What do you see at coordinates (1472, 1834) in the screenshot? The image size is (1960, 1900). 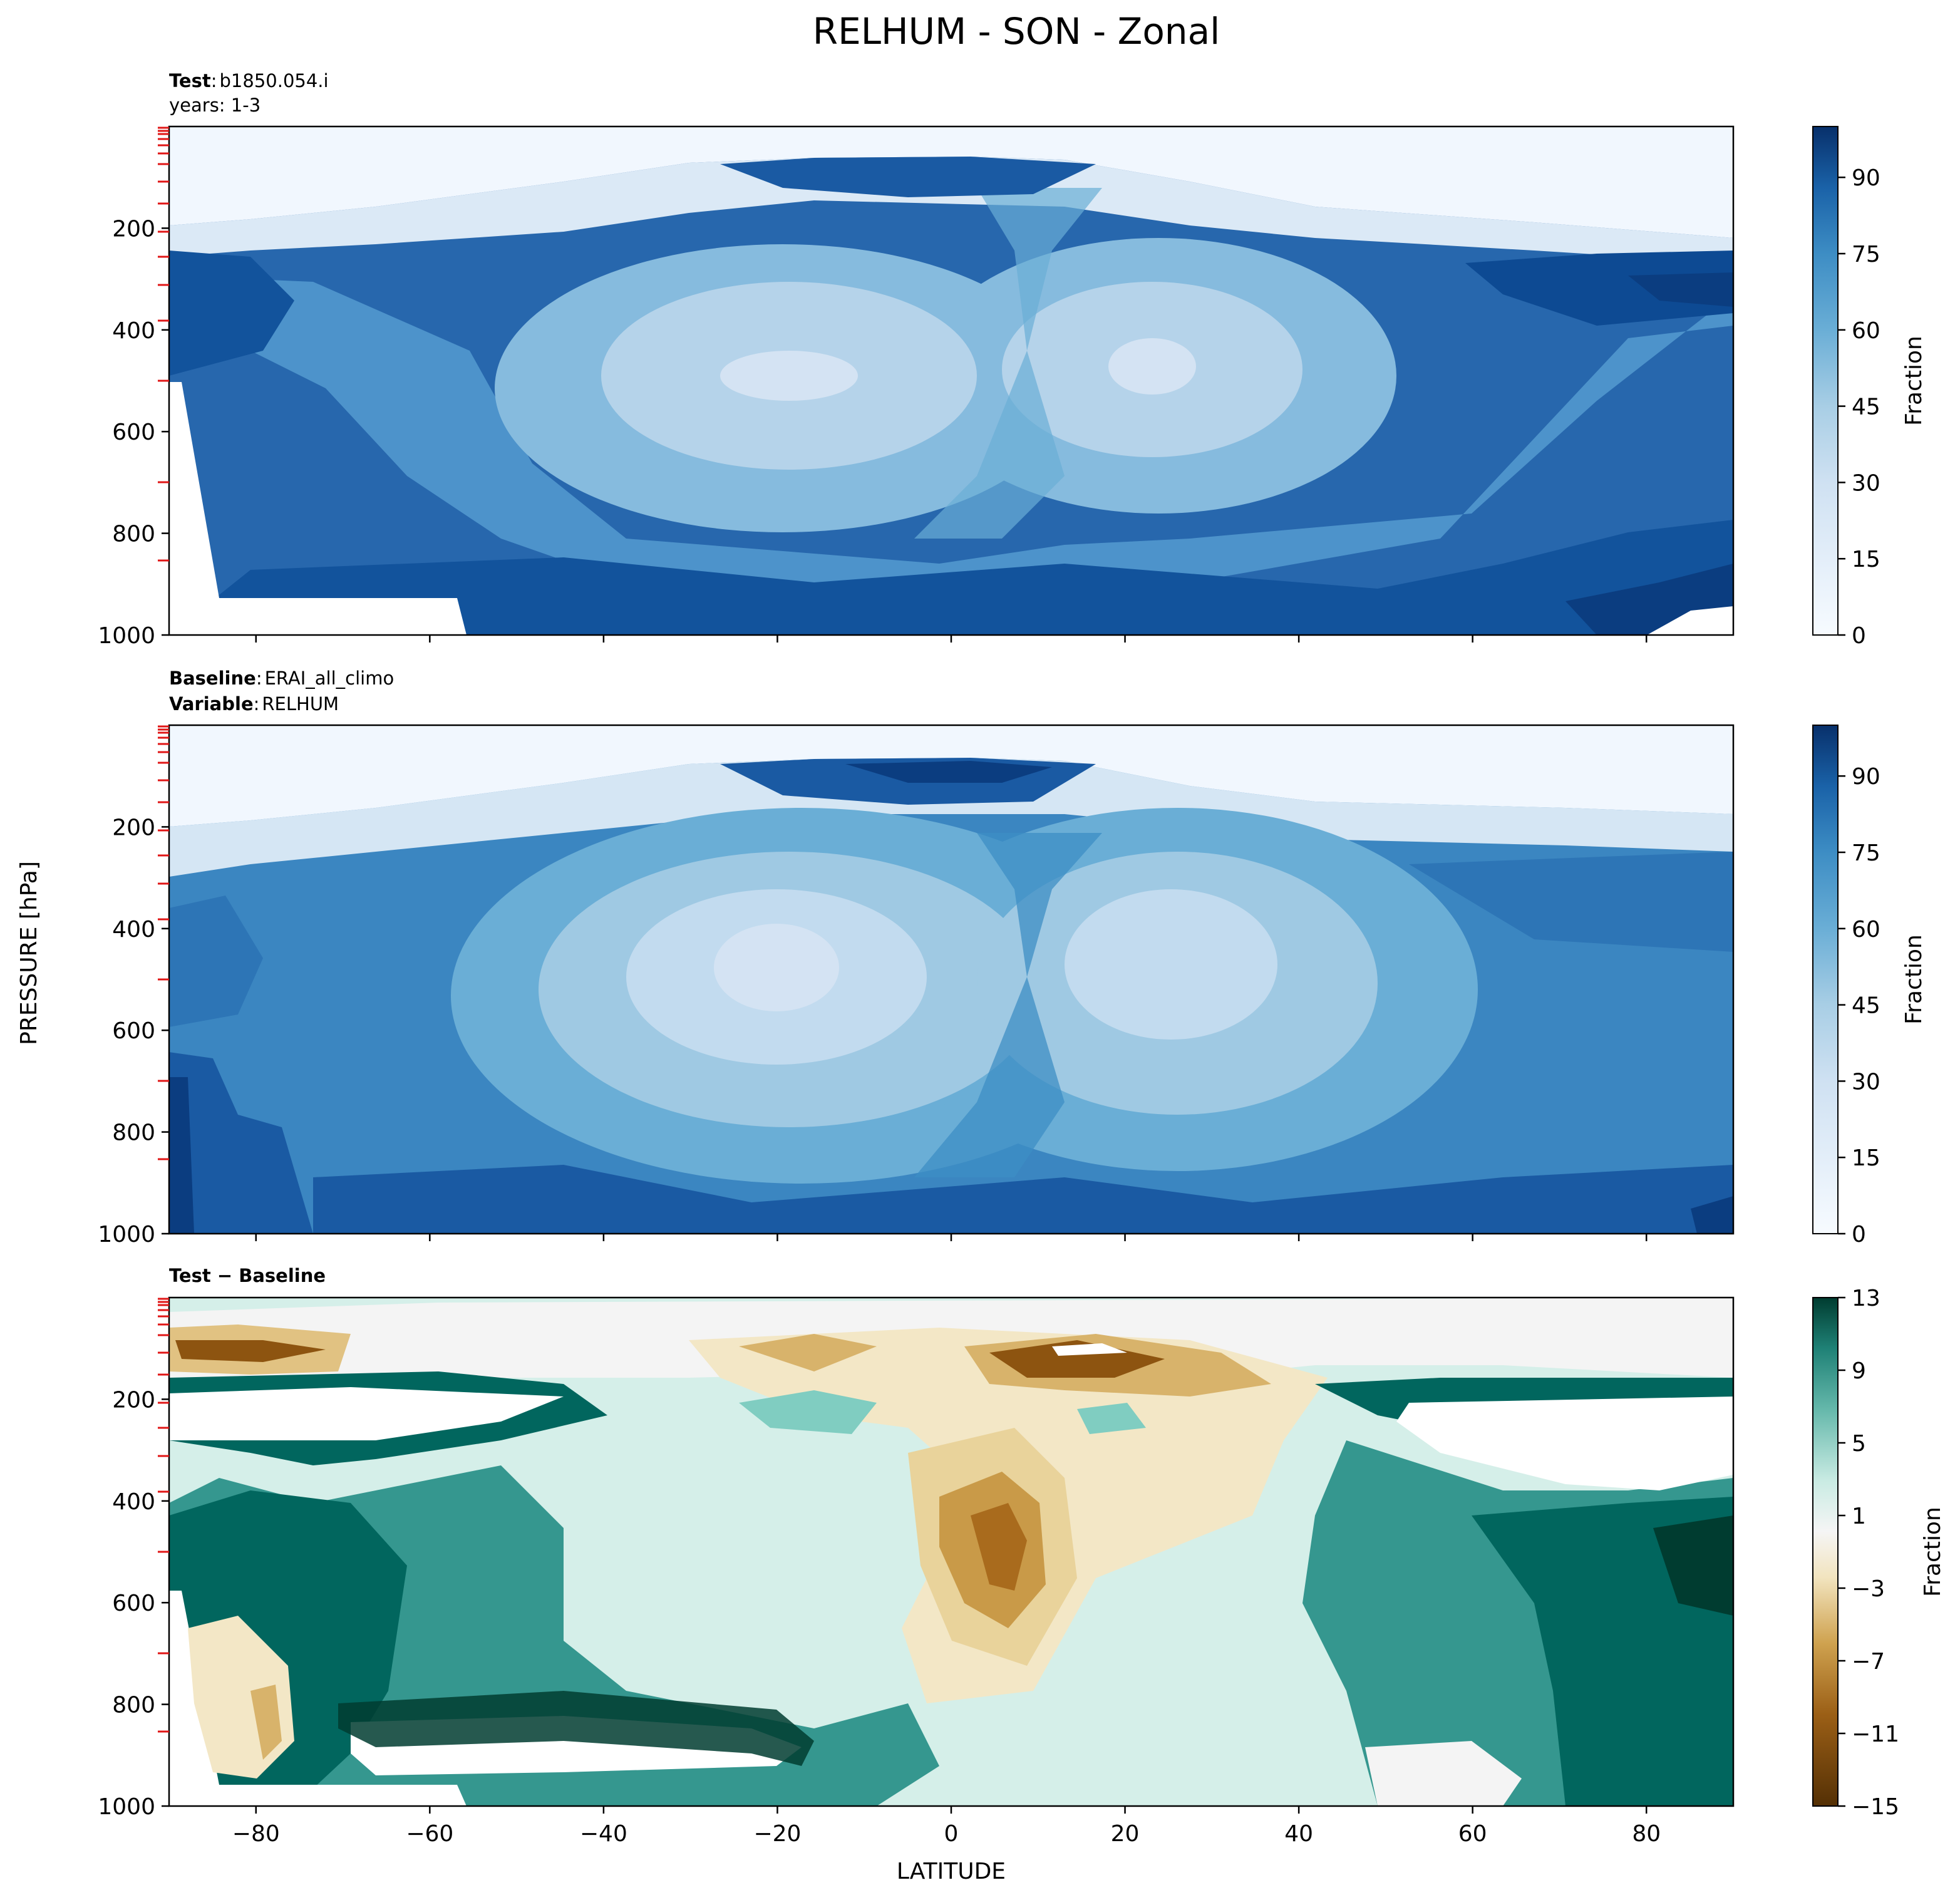 I see `x-tick-label: 60` at bounding box center [1472, 1834].